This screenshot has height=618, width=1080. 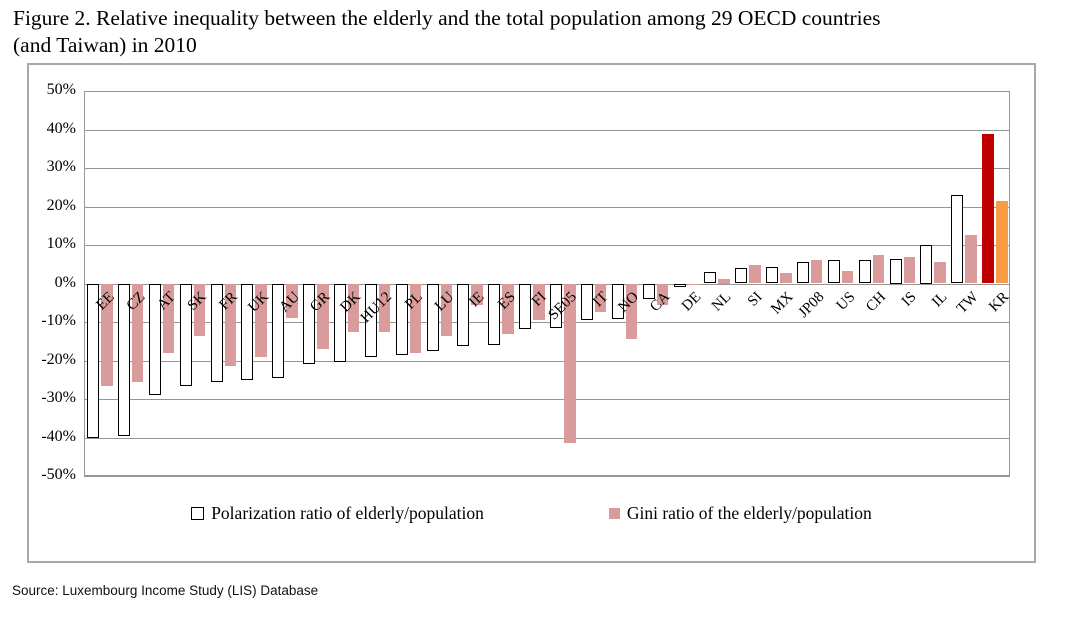 What do you see at coordinates (199, 309) in the screenshot?
I see `gini-bar-SK` at bounding box center [199, 309].